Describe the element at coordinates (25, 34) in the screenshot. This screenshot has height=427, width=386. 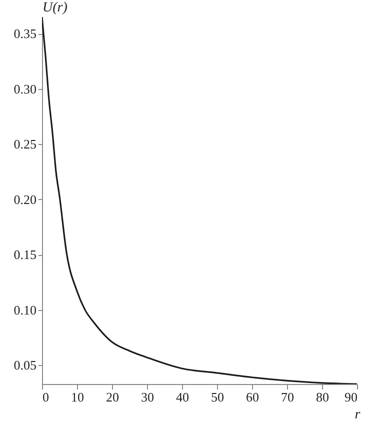
I see `y-tick-label: 0.35` at that location.